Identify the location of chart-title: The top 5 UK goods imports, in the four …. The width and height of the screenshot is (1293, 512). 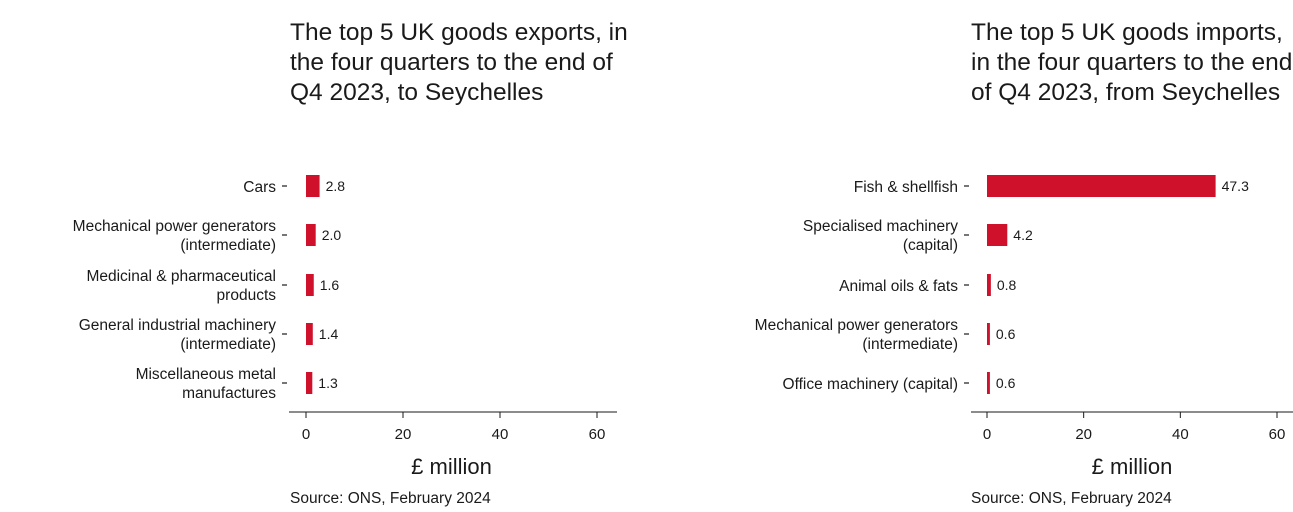
(1132, 62).